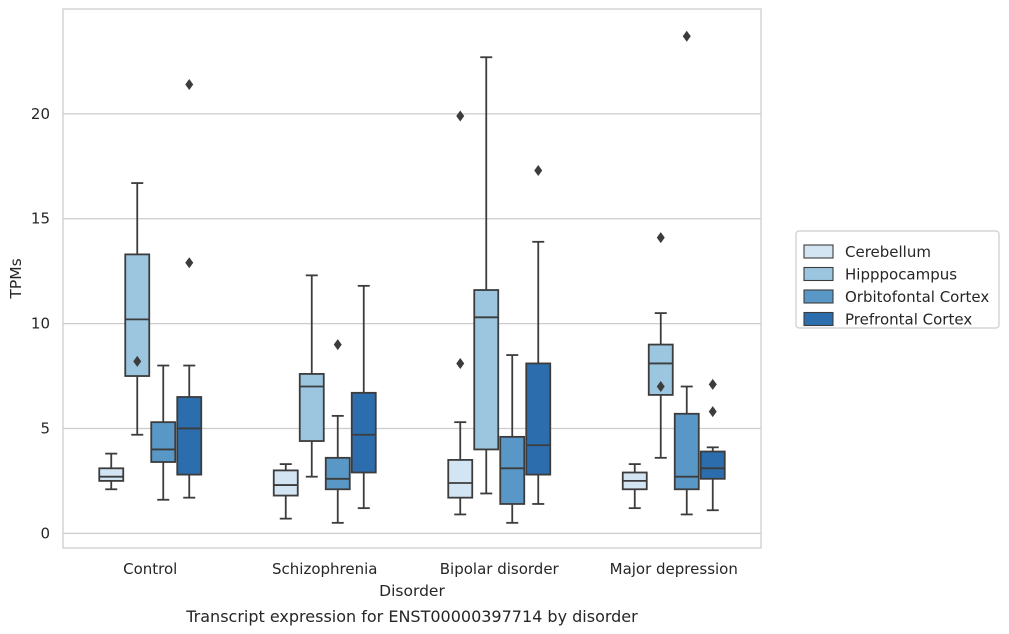  What do you see at coordinates (16, 278) in the screenshot?
I see `y-axis-label: TPMs` at bounding box center [16, 278].